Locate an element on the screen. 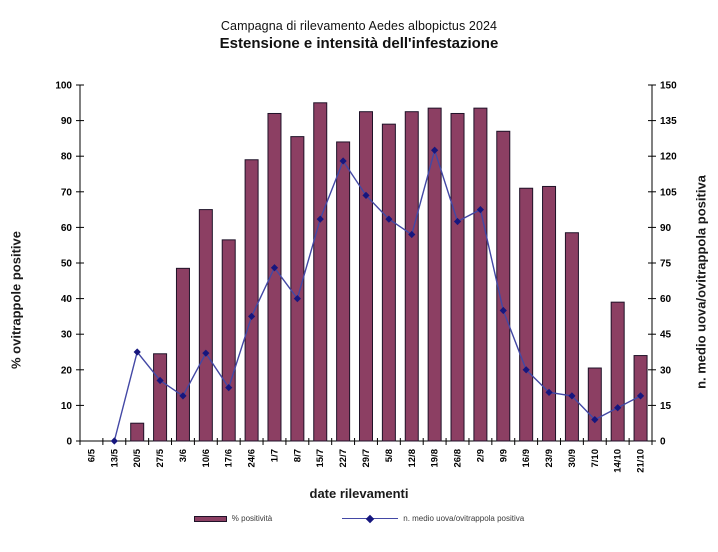 Image resolution: width=718 pixels, height=552 pixels. x-tick-label: 7/10 is located at coordinates (595, 458).